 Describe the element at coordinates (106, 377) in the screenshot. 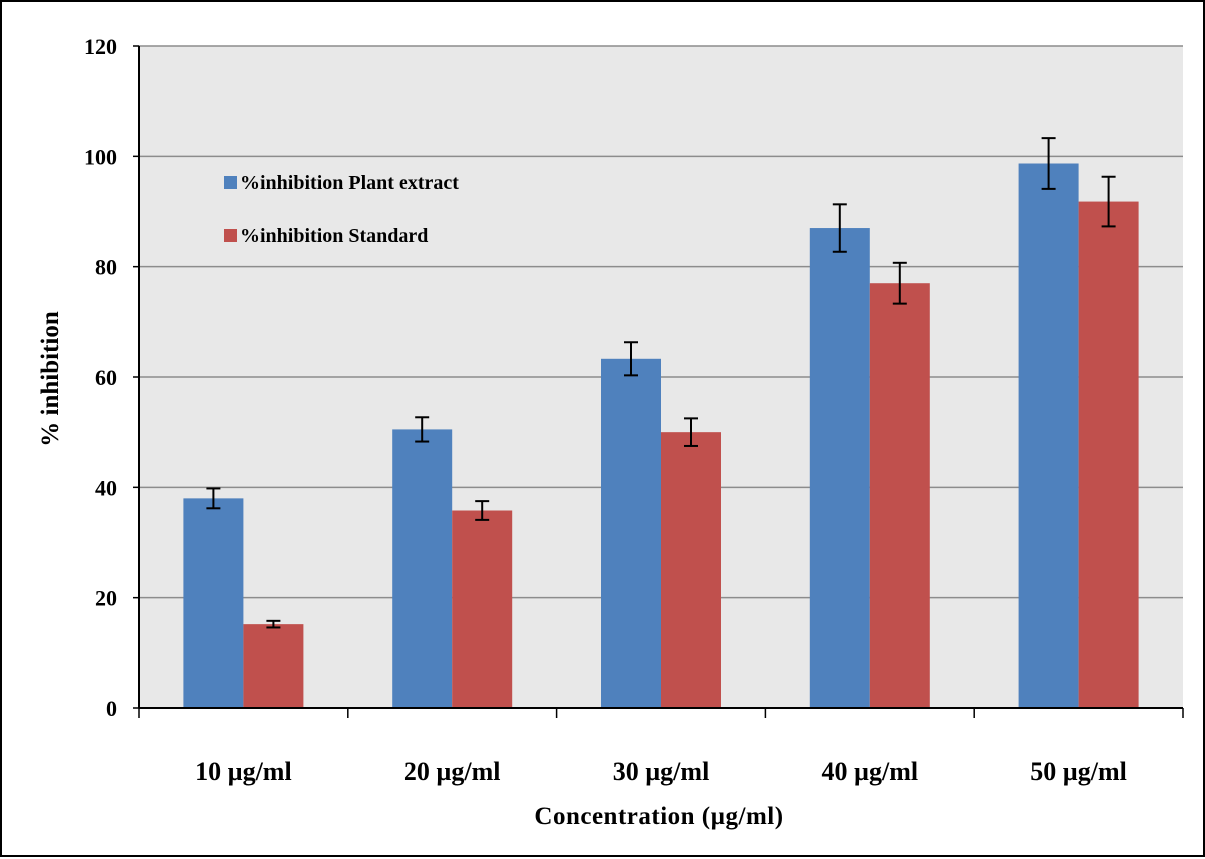

I see `y-tick-label: 60` at that location.